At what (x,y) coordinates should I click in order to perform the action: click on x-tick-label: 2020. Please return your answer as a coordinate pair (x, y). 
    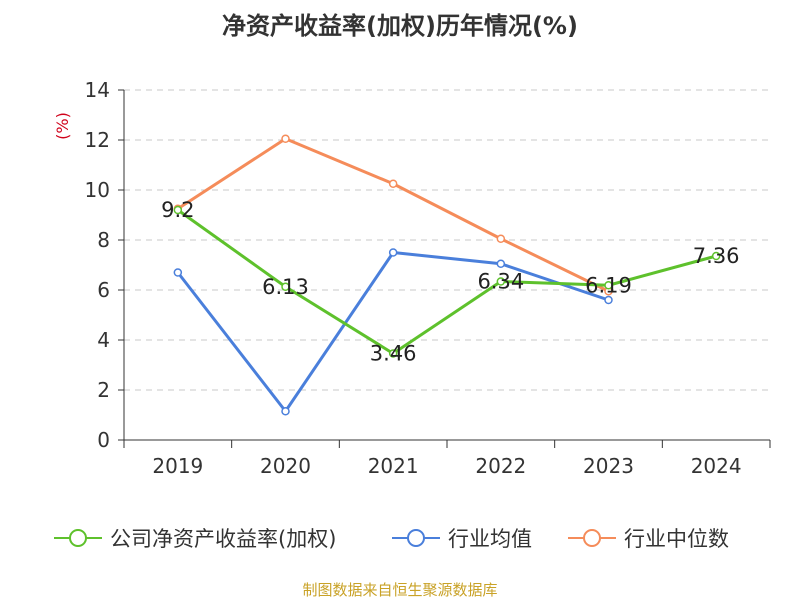
    Looking at the image, I should click on (285, 466).